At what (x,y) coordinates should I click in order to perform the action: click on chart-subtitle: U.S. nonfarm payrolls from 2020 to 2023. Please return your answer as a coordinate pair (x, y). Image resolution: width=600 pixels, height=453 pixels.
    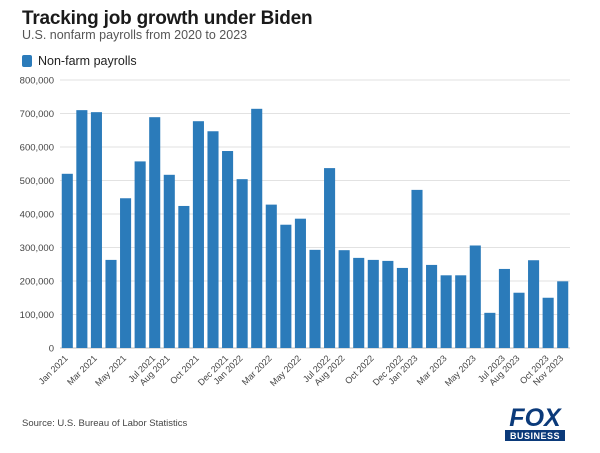
    Looking at the image, I should click on (135, 35).